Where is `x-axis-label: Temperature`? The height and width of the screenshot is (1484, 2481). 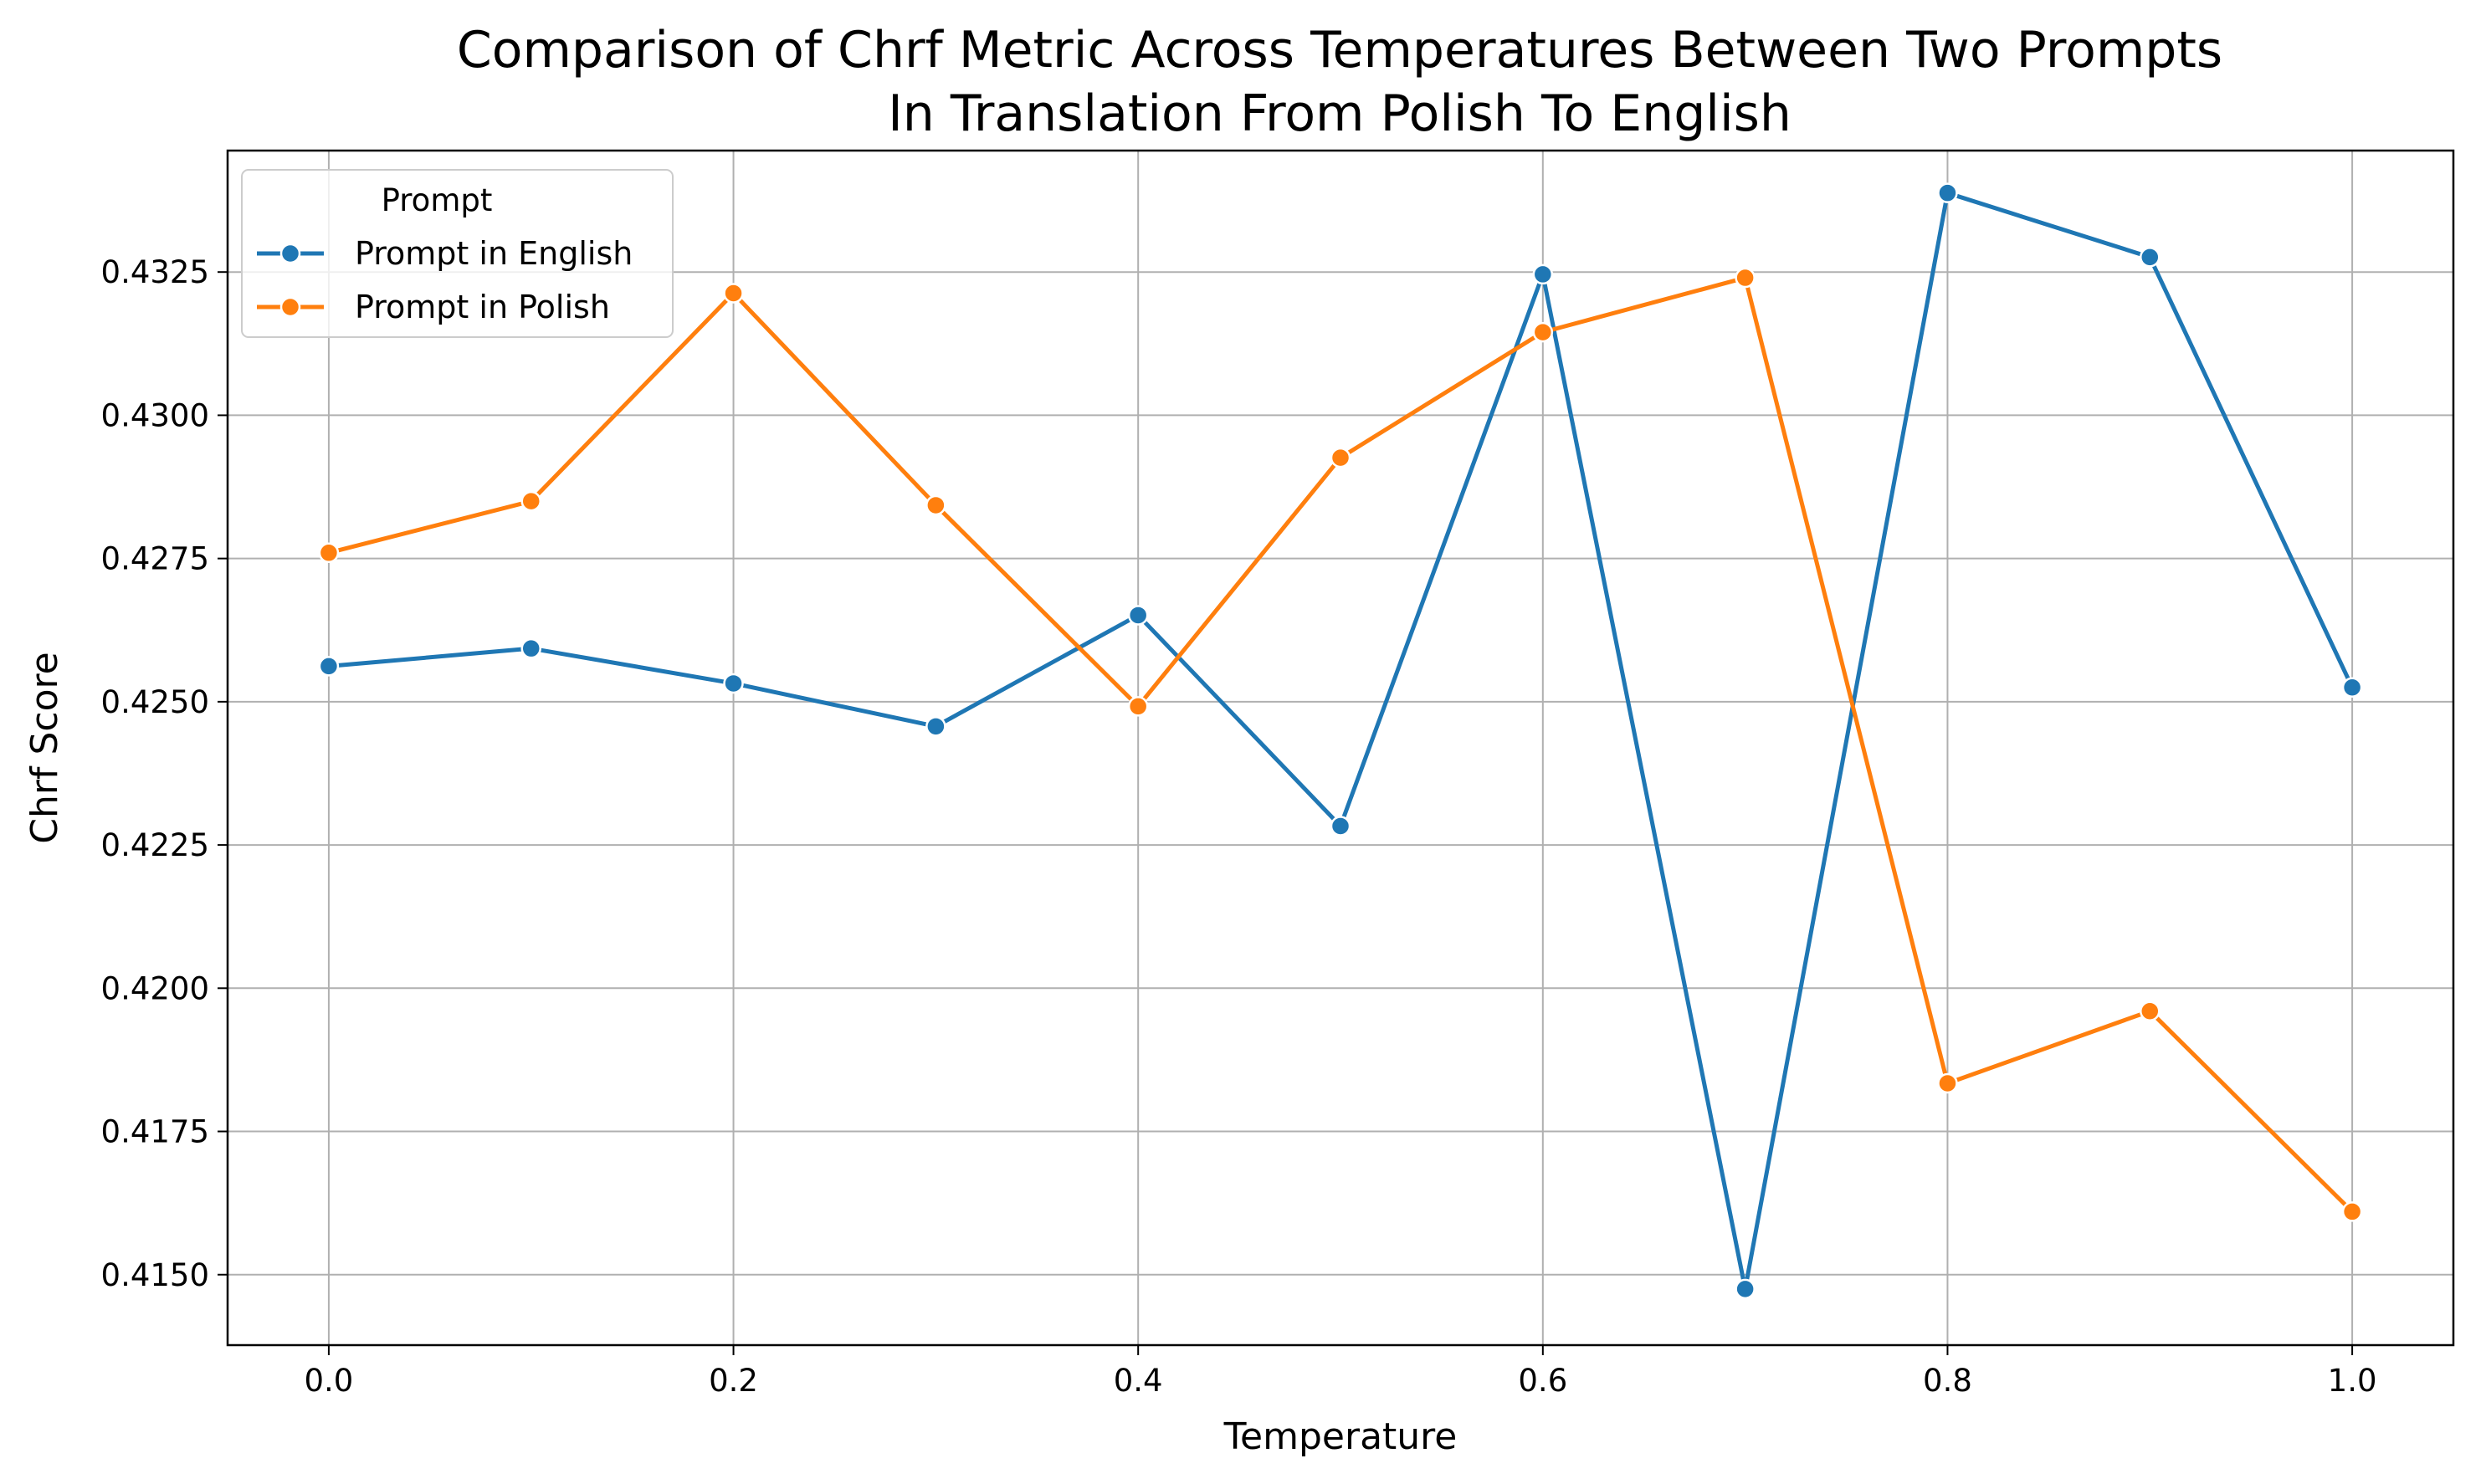 x-axis-label: Temperature is located at coordinates (1340, 1436).